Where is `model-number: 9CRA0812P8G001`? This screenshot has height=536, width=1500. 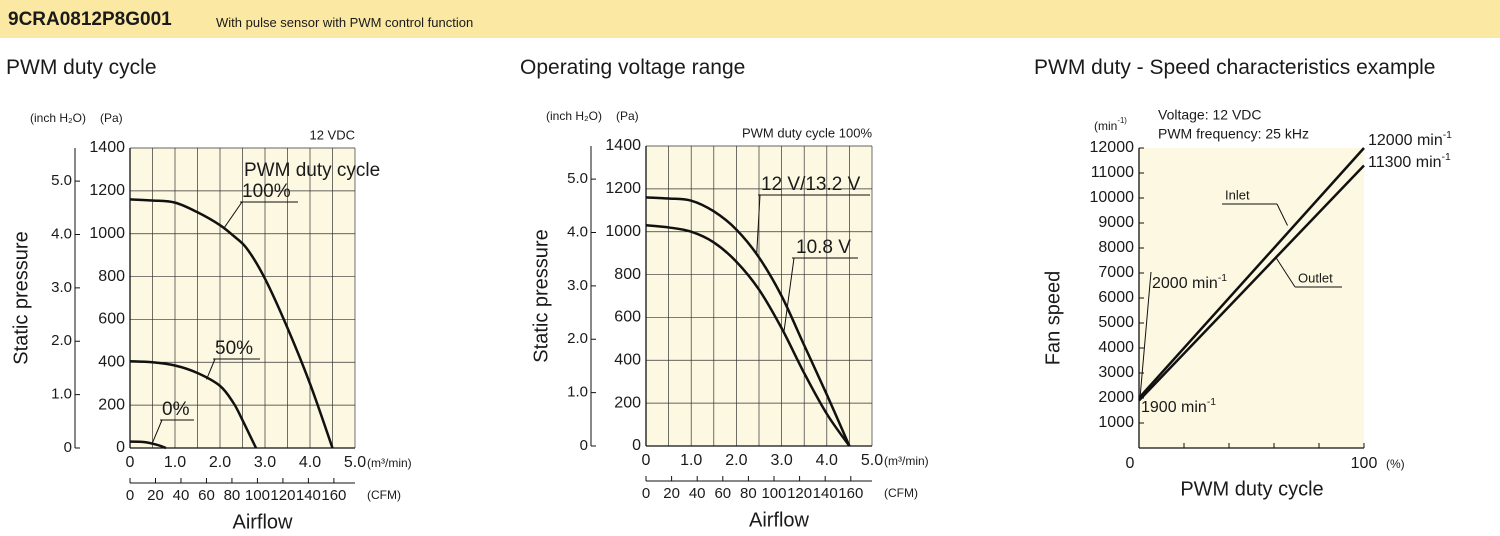 model-number: 9CRA0812P8G001 is located at coordinates (90, 19).